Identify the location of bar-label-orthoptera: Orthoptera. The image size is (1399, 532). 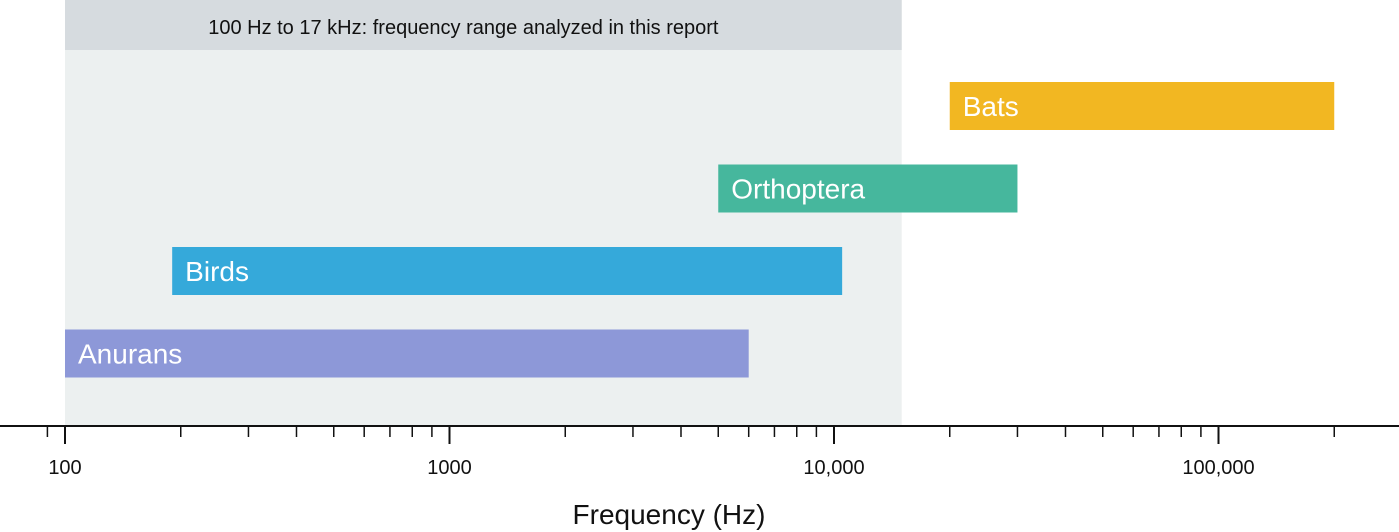
(798, 189).